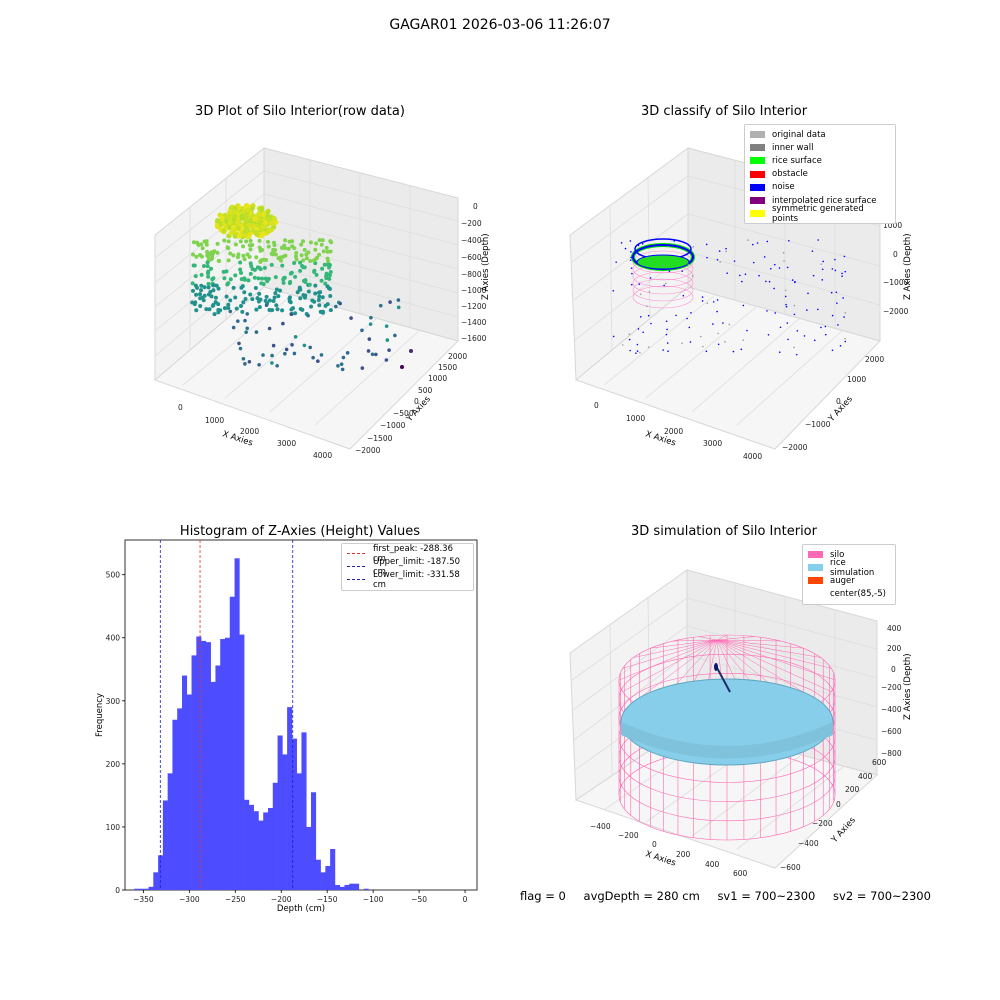 This screenshot has height=1000, width=1000. I want to click on flag-text: flag = 0, so click(543, 896).